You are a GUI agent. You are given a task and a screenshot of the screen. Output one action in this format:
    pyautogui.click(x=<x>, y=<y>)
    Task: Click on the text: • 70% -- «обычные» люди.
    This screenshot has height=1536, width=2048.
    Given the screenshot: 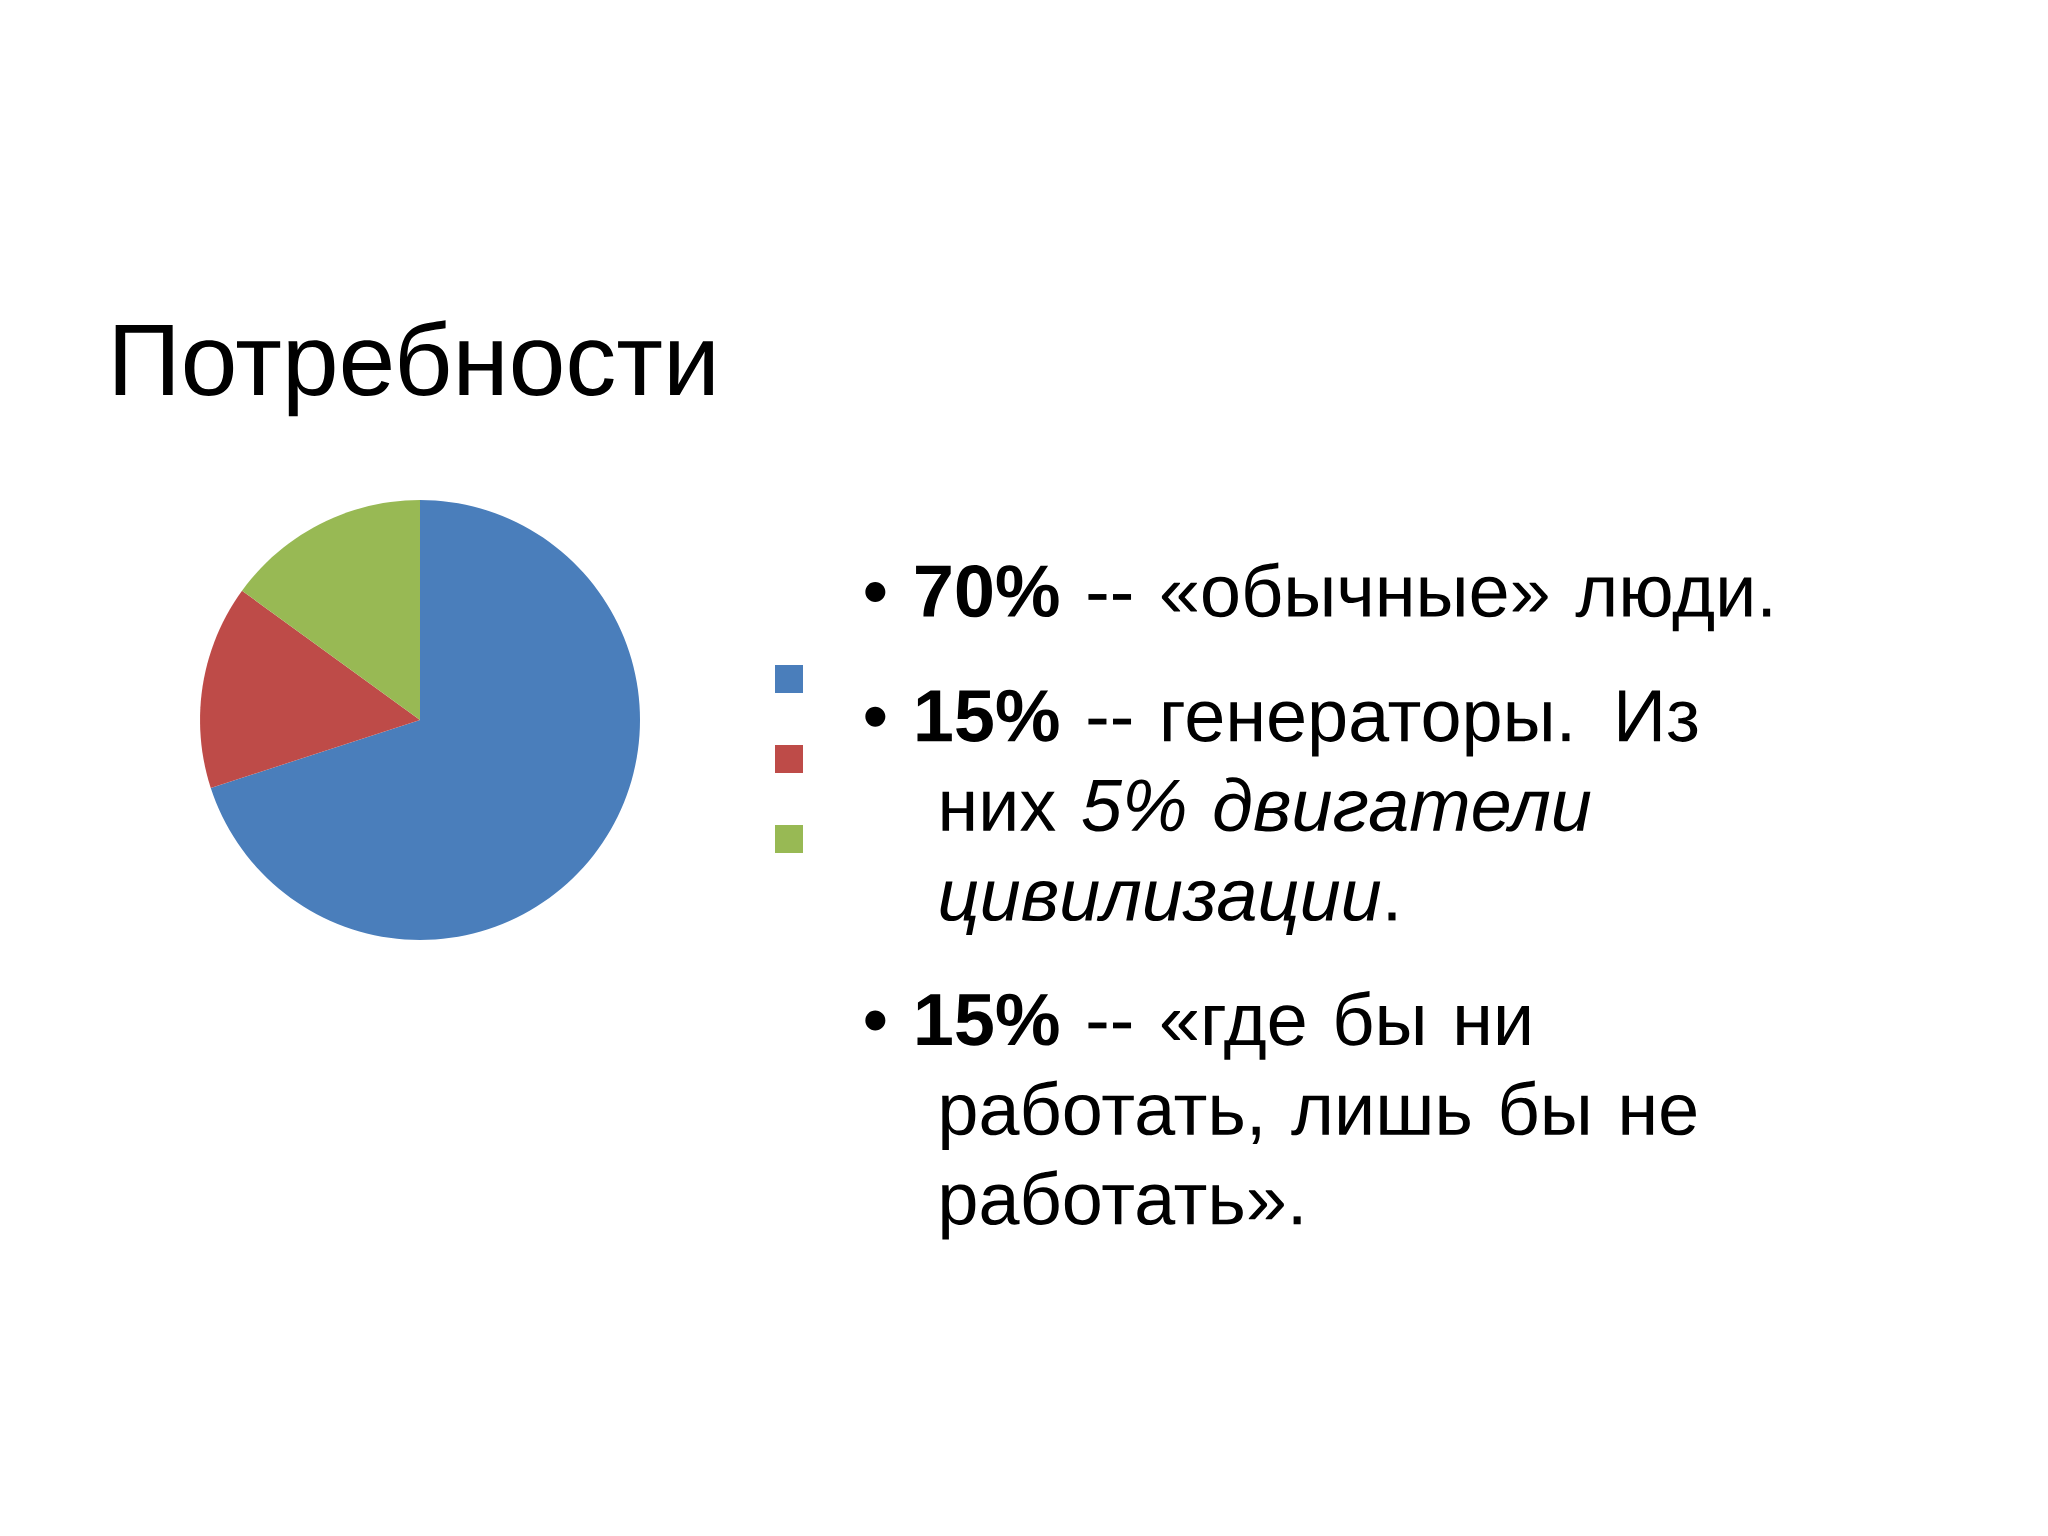 What is the action you would take?
    pyautogui.click(x=1318, y=597)
    